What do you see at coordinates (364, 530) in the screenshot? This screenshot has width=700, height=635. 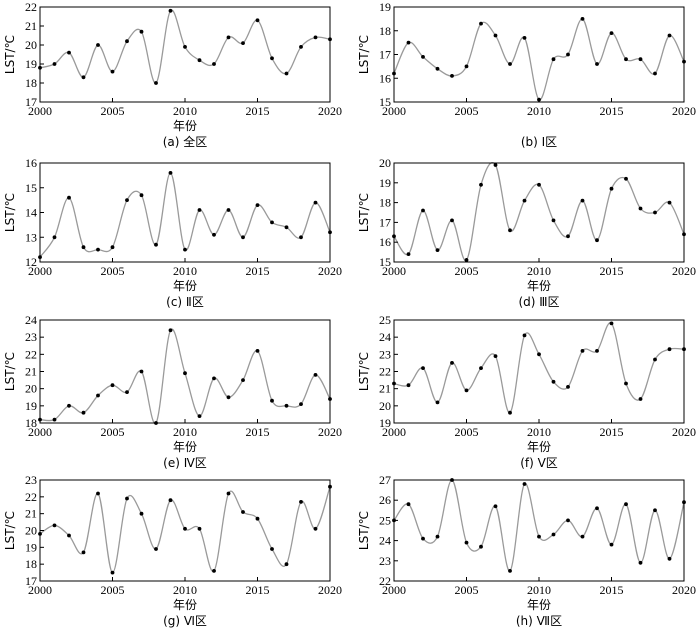 I see `y-axis-title: LST/℃` at bounding box center [364, 530].